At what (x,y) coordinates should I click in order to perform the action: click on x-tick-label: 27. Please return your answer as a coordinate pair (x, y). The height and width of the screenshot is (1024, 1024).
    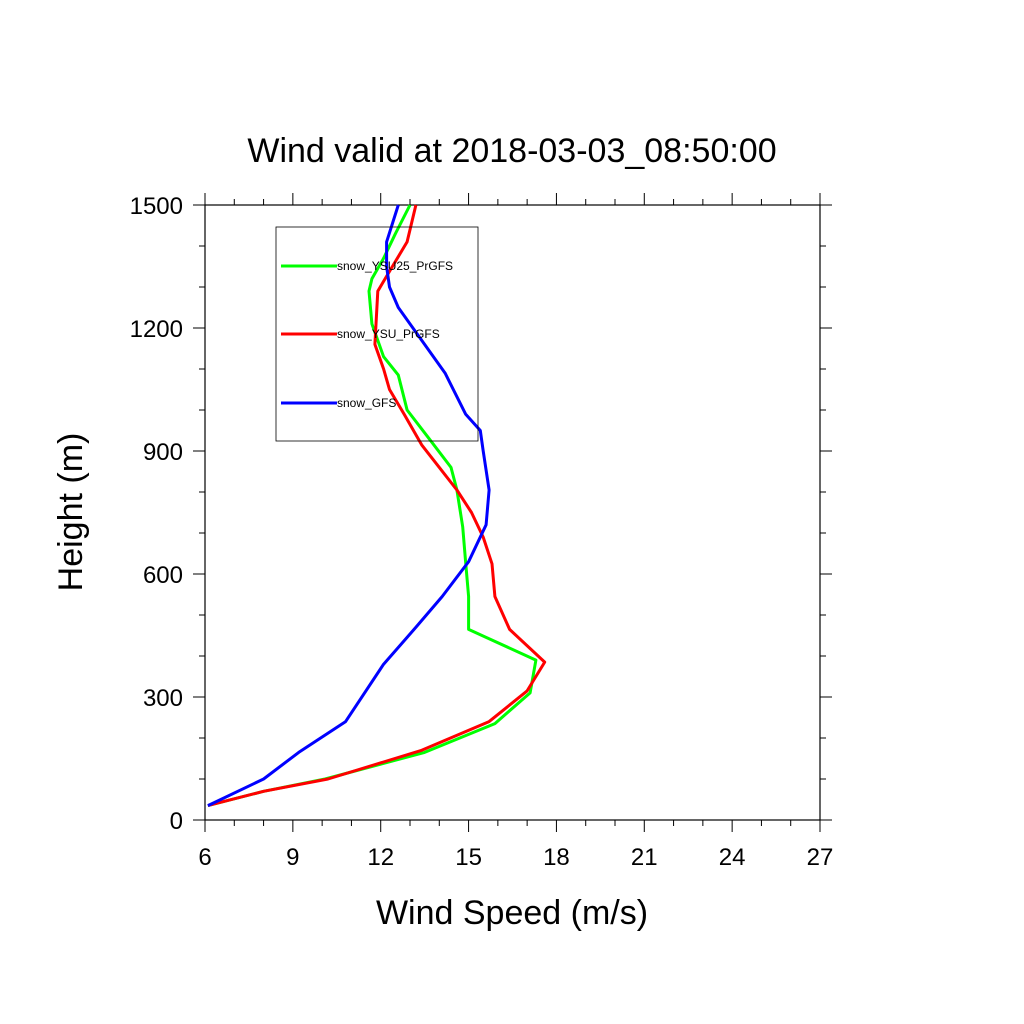
    Looking at the image, I should click on (820, 857).